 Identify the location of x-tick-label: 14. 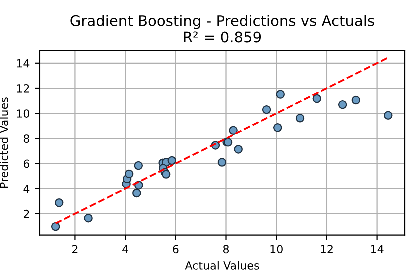
(377, 249).